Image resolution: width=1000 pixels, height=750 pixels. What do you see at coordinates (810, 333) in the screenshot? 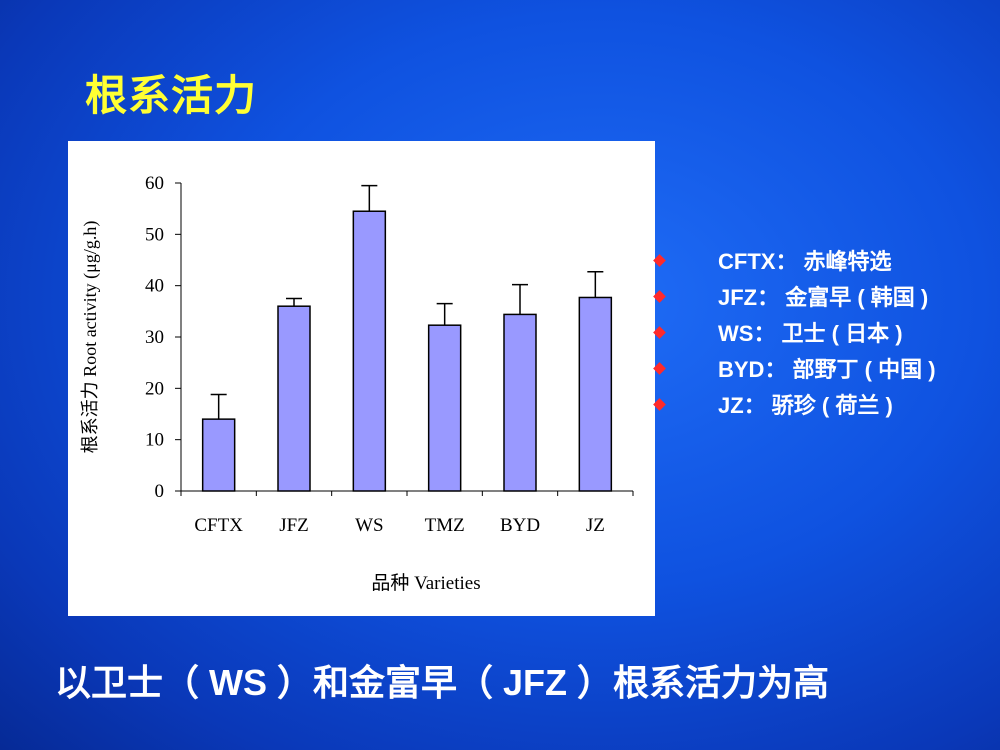
I see `legend-item-label: WS： 卫士 ( 日本 )` at bounding box center [810, 333].